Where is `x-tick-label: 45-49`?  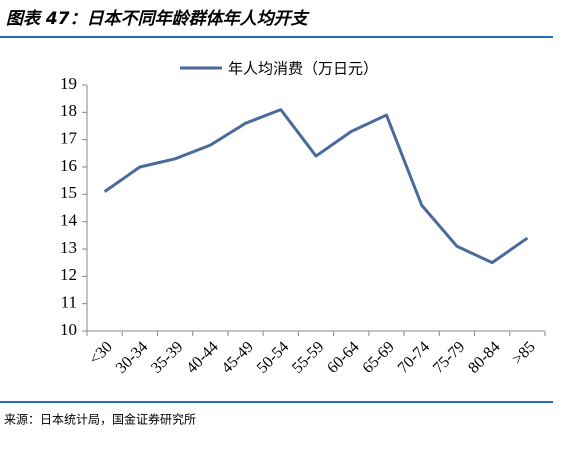
x-tick-label: 45-49 is located at coordinates (238, 357).